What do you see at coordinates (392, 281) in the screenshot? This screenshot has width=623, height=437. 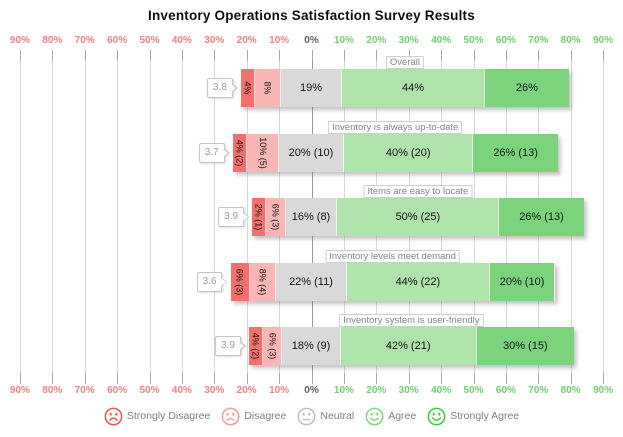 I see `likert-bar: 6% (3) 8% (4) 22% (11) 44% (22) 20% (10)` at bounding box center [392, 281].